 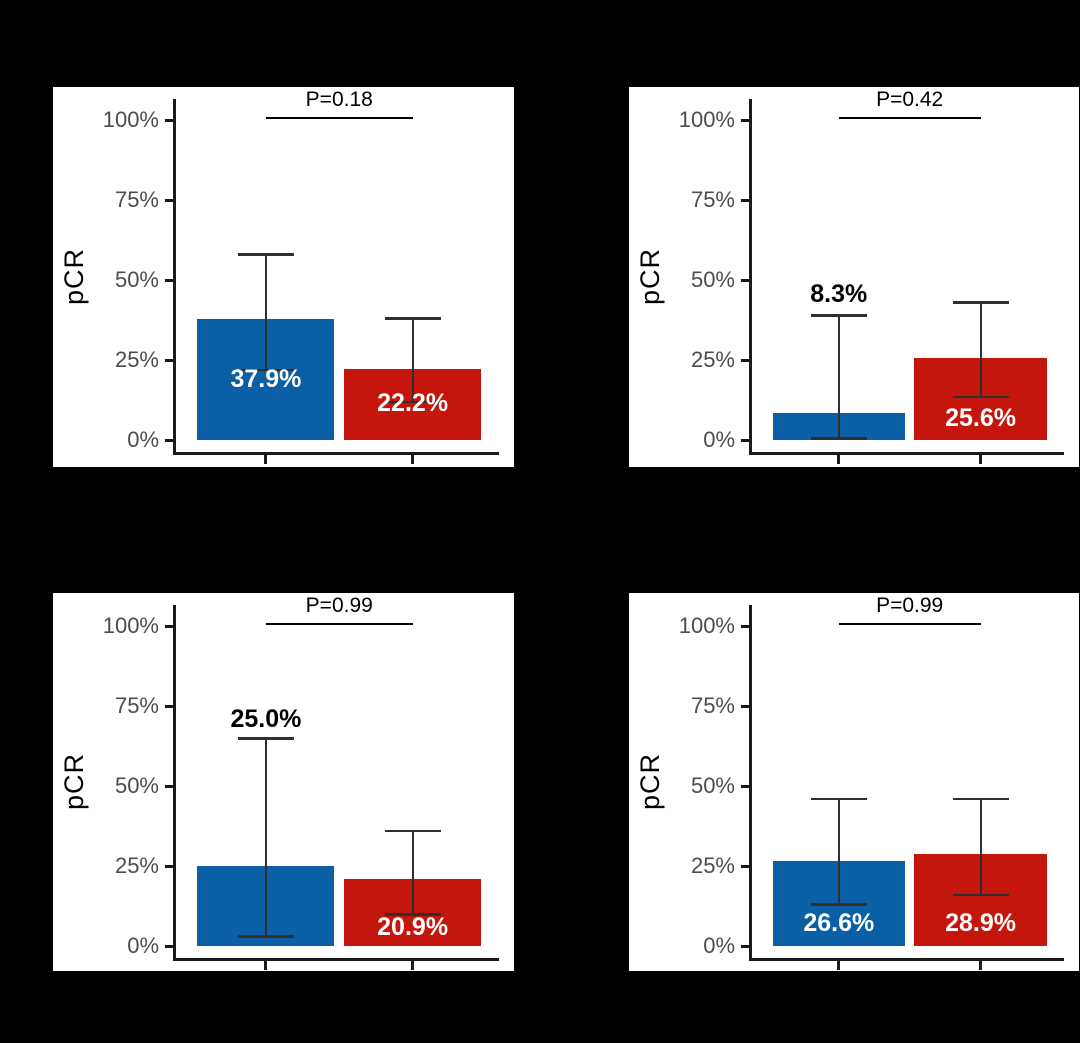 I want to click on bar-value-label: 22.2%, so click(x=413, y=403).